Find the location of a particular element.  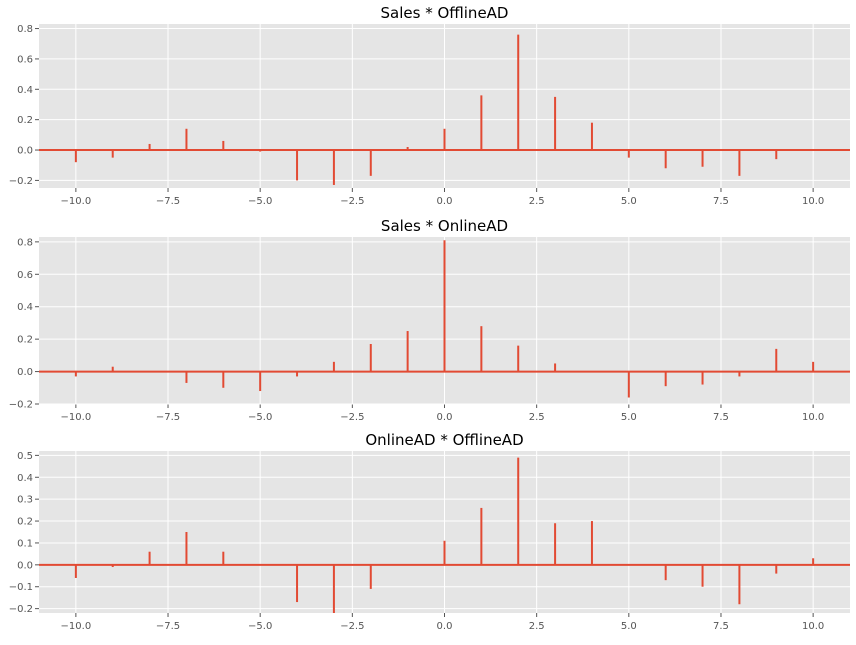

y-tick-label: −0.1 is located at coordinates (21, 587).